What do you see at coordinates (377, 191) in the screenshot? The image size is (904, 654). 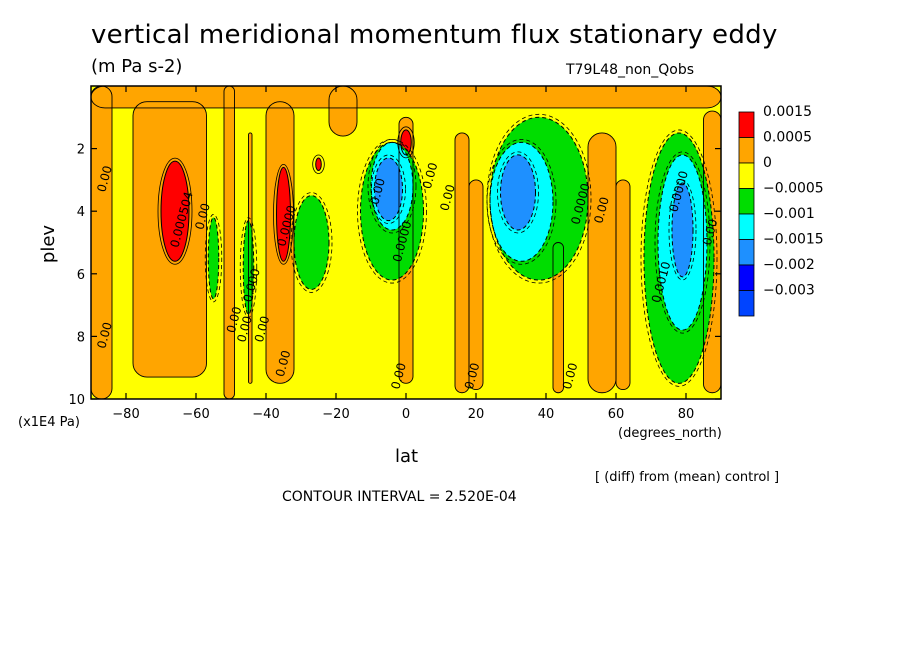 I see `contour-label-10: 0.00` at bounding box center [377, 191].